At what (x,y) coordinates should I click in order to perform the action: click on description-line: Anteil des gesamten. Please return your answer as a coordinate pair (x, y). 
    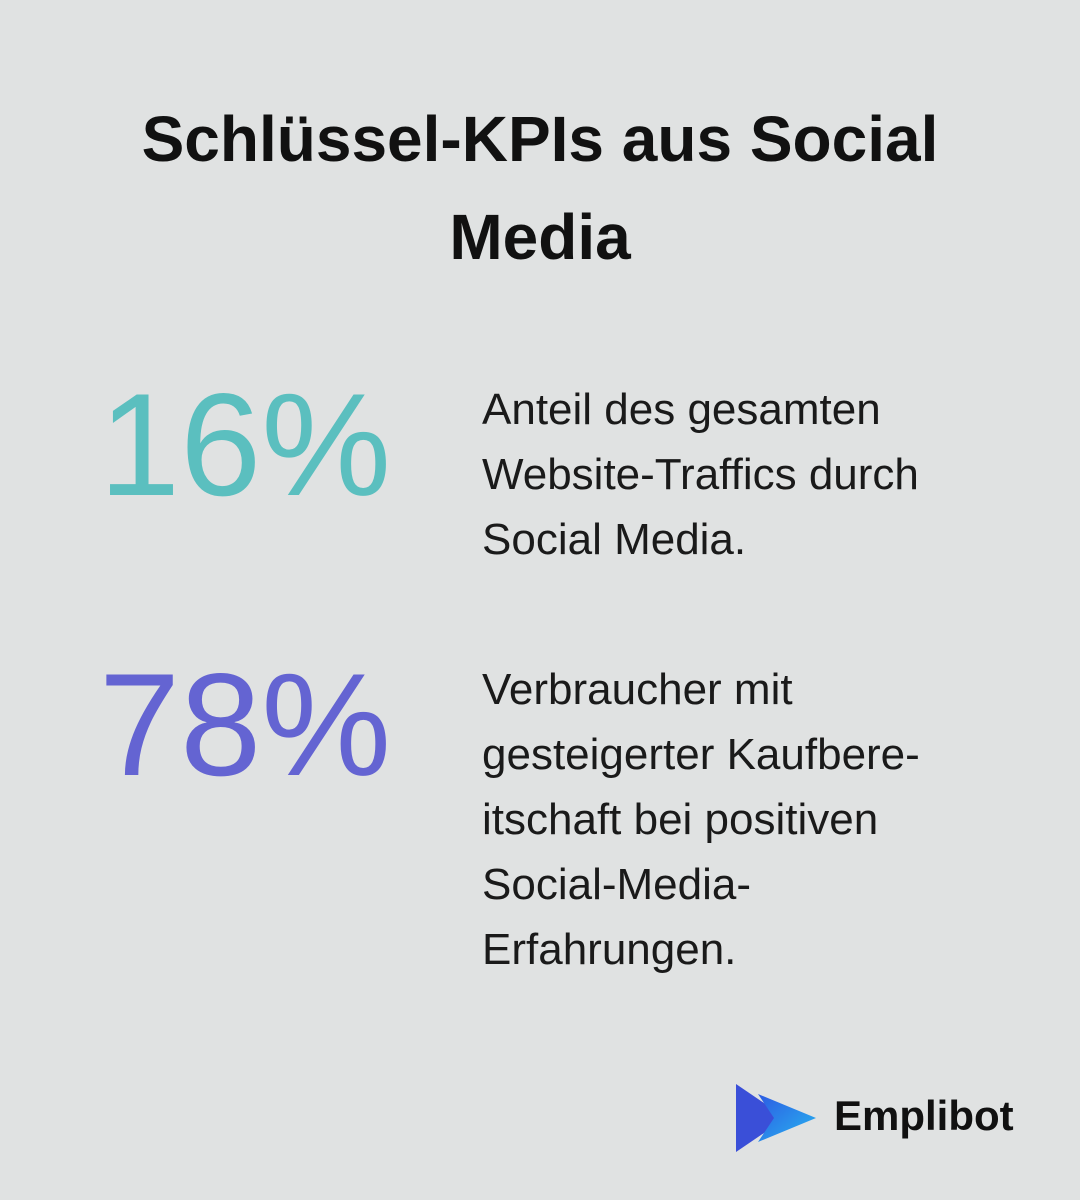
    Looking at the image, I should click on (681, 409).